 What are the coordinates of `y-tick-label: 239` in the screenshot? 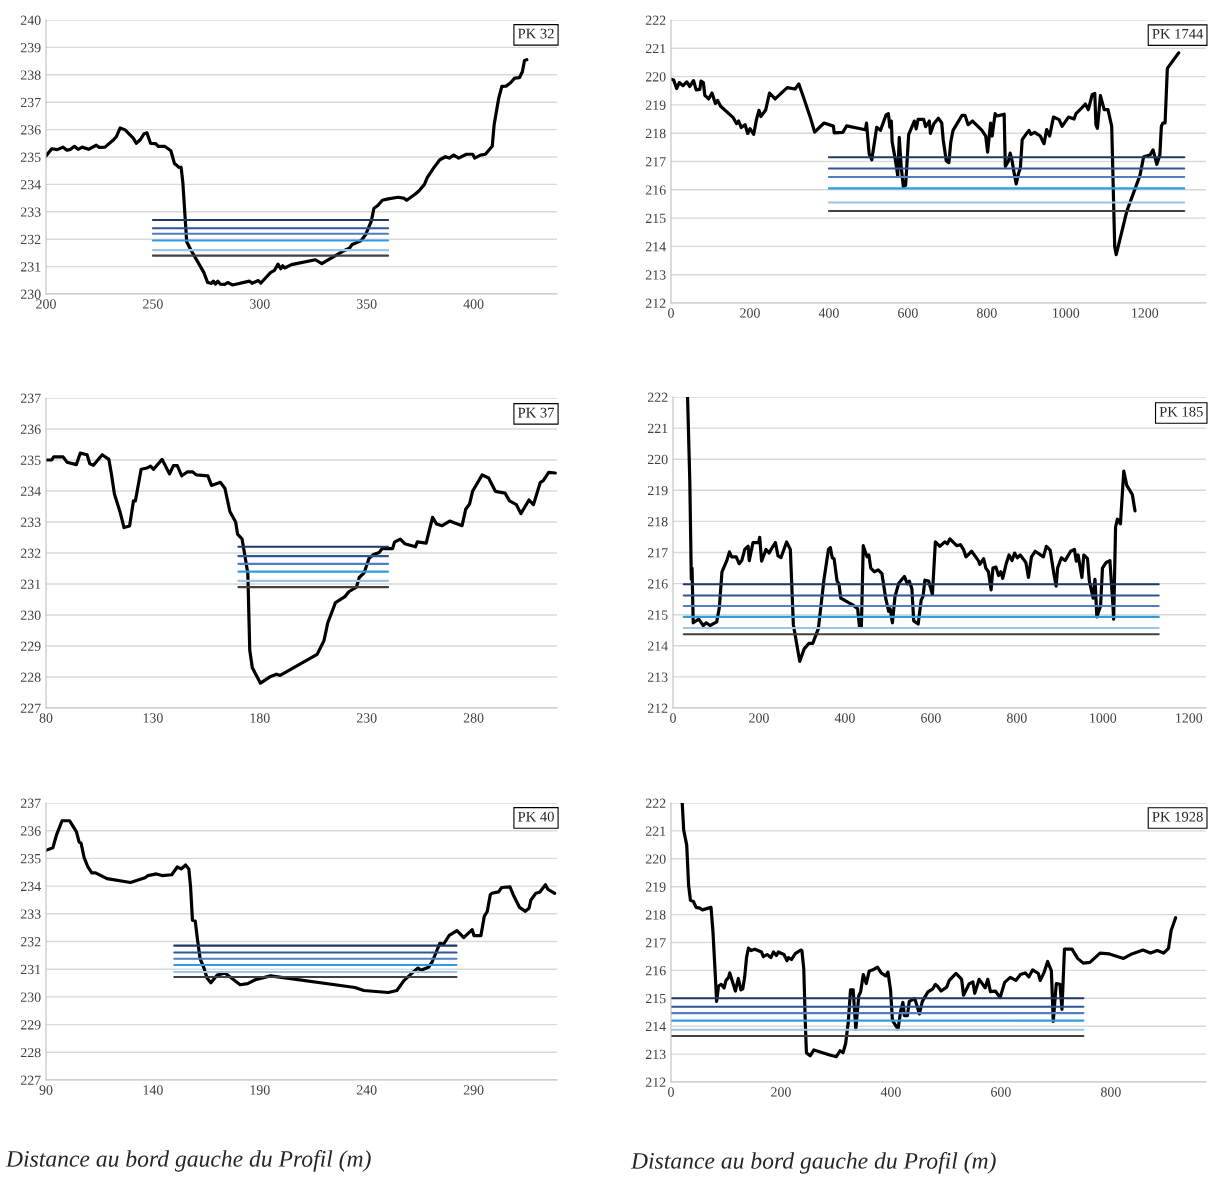 It's located at (30, 48).